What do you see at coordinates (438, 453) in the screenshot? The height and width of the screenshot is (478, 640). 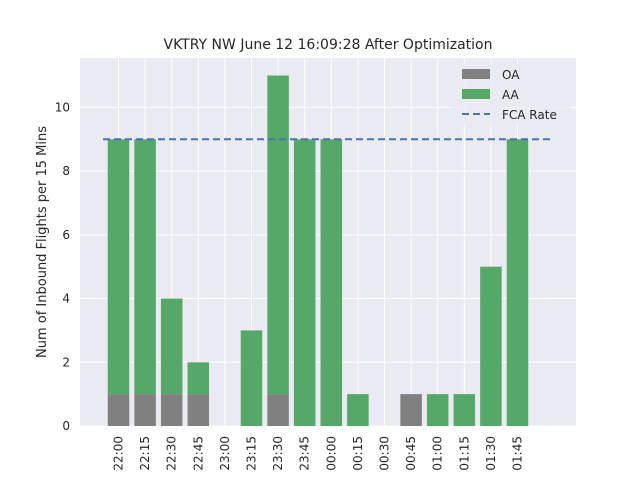 I see `x-tick-label: 01:00` at bounding box center [438, 453].